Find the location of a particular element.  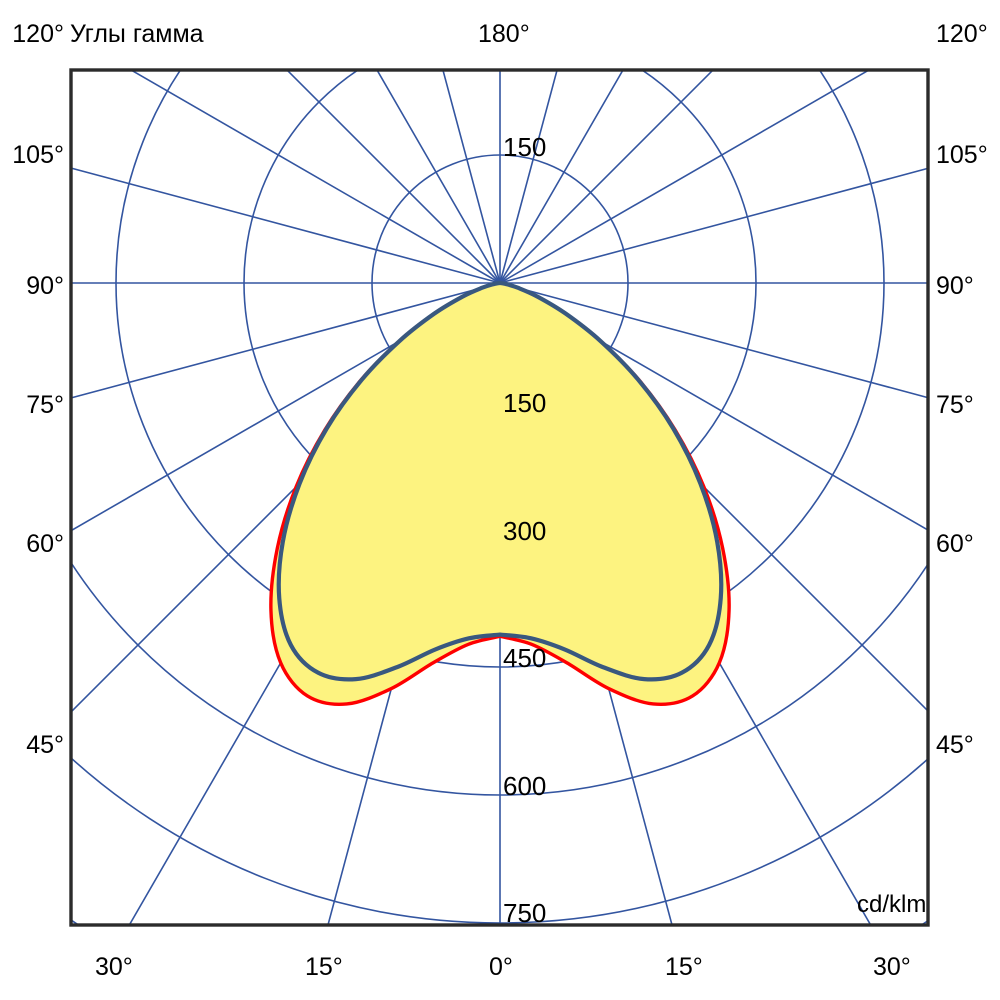

radial-tick-3-450: 450 is located at coordinates (525, 658).